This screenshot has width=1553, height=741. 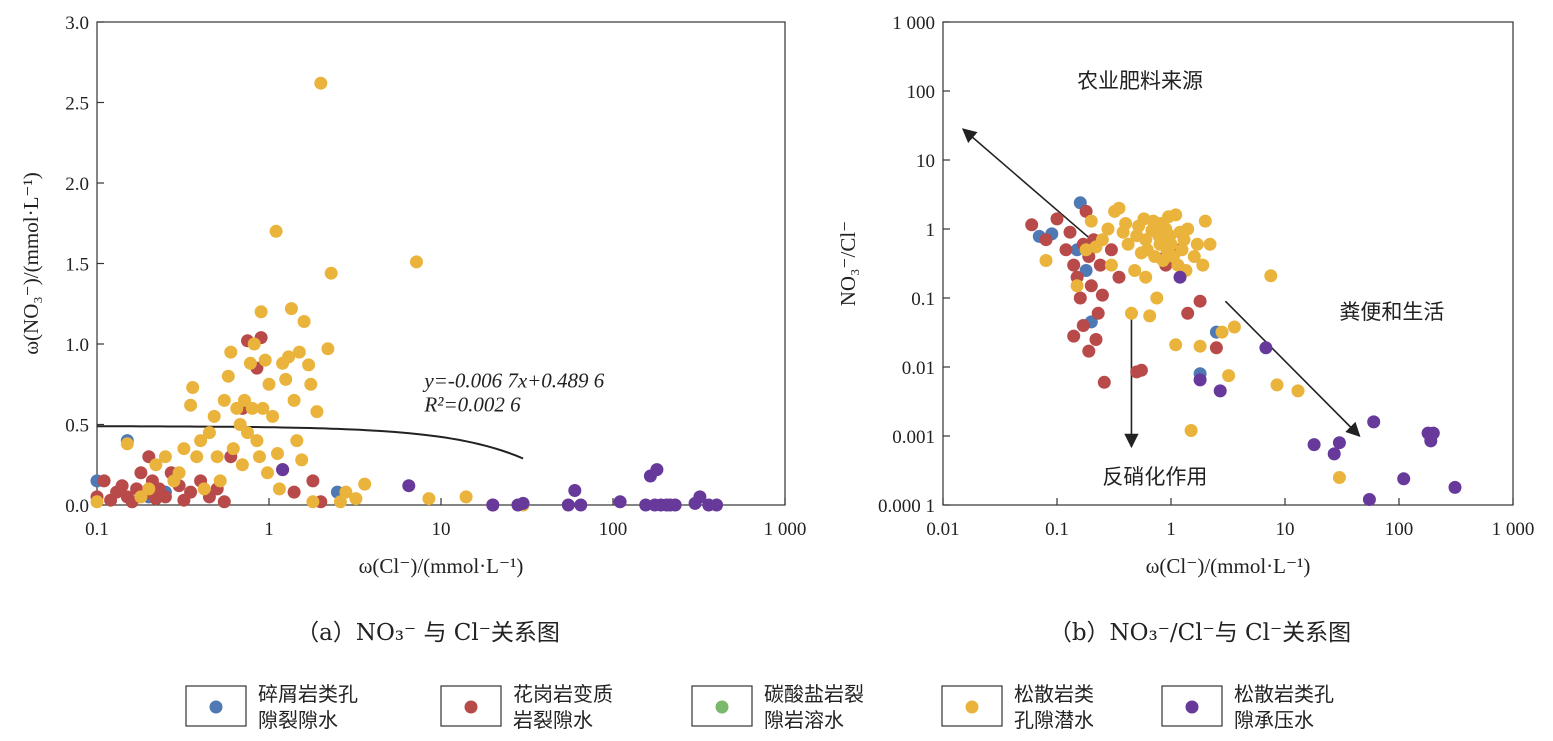 What do you see at coordinates (804, 720) in the screenshot?
I see `legend-label: 隙岩溶水` at bounding box center [804, 720].